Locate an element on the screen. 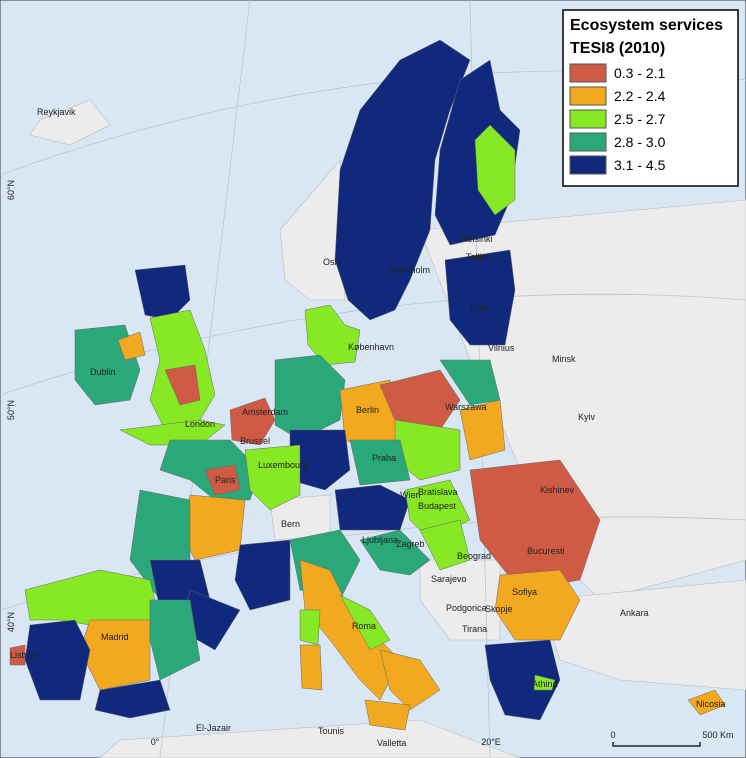 The width and height of the screenshot is (746, 758). city-label: Podgorica is located at coordinates (466, 608).